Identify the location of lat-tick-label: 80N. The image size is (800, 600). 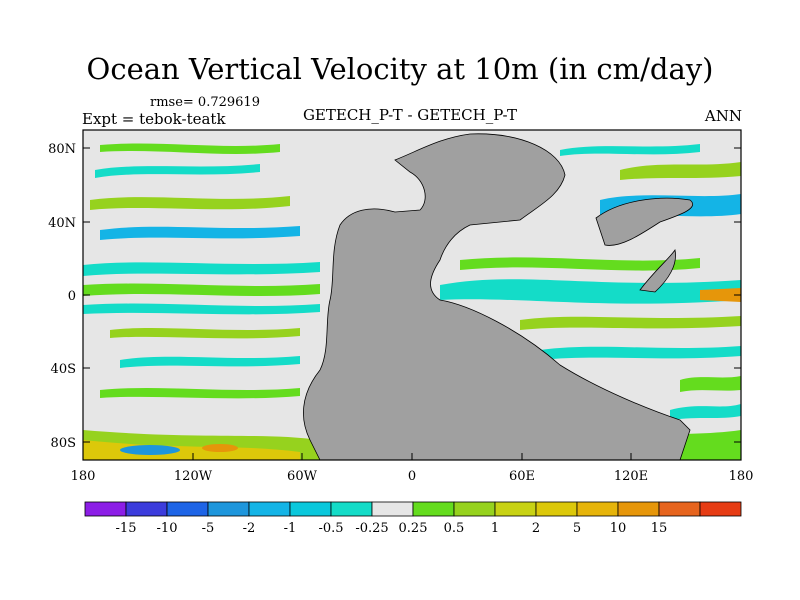
(62, 149).